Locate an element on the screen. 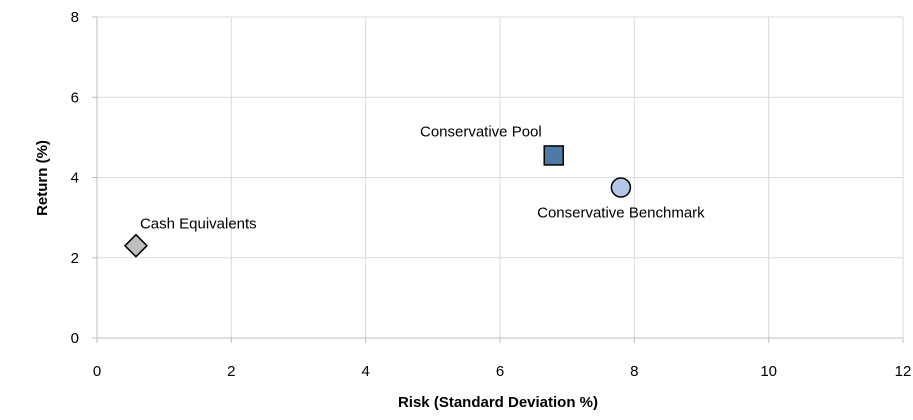 The image size is (913, 420). square-marker is located at coordinates (553, 155).